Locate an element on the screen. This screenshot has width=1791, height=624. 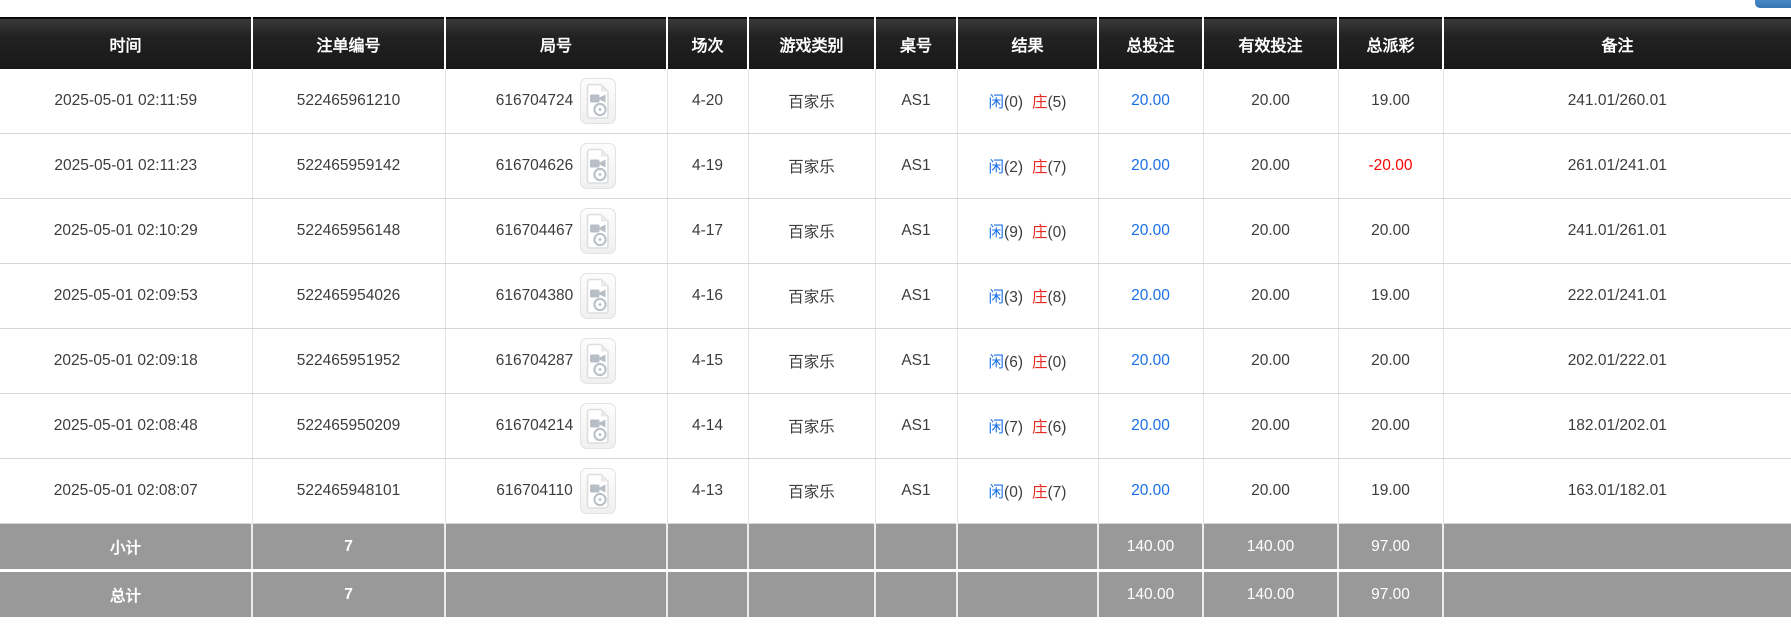
round-id-value: 616704214 is located at coordinates (534, 425).